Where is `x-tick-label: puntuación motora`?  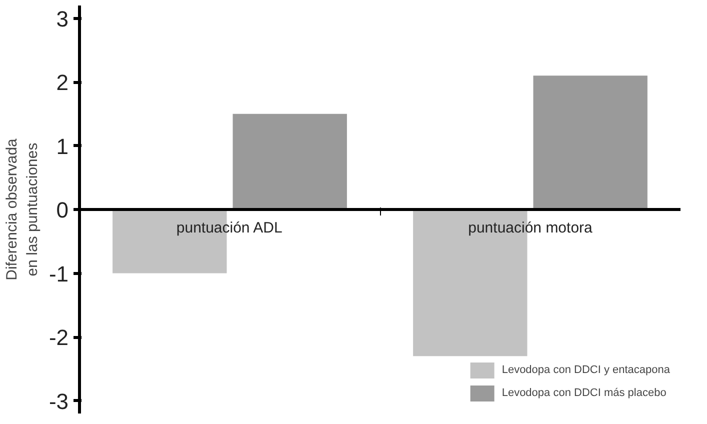
x-tick-label: puntuación motora is located at coordinates (531, 228).